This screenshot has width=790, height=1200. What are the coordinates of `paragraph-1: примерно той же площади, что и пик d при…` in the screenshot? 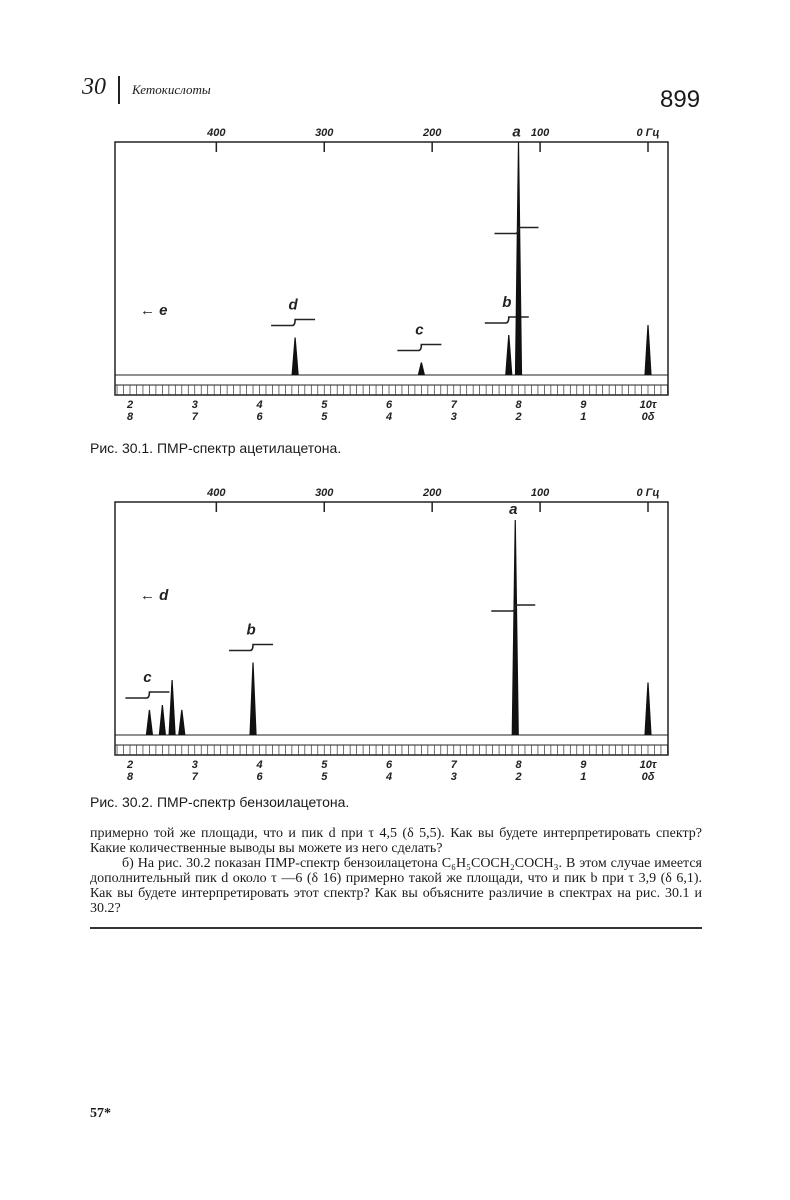 It's located at (396, 841).